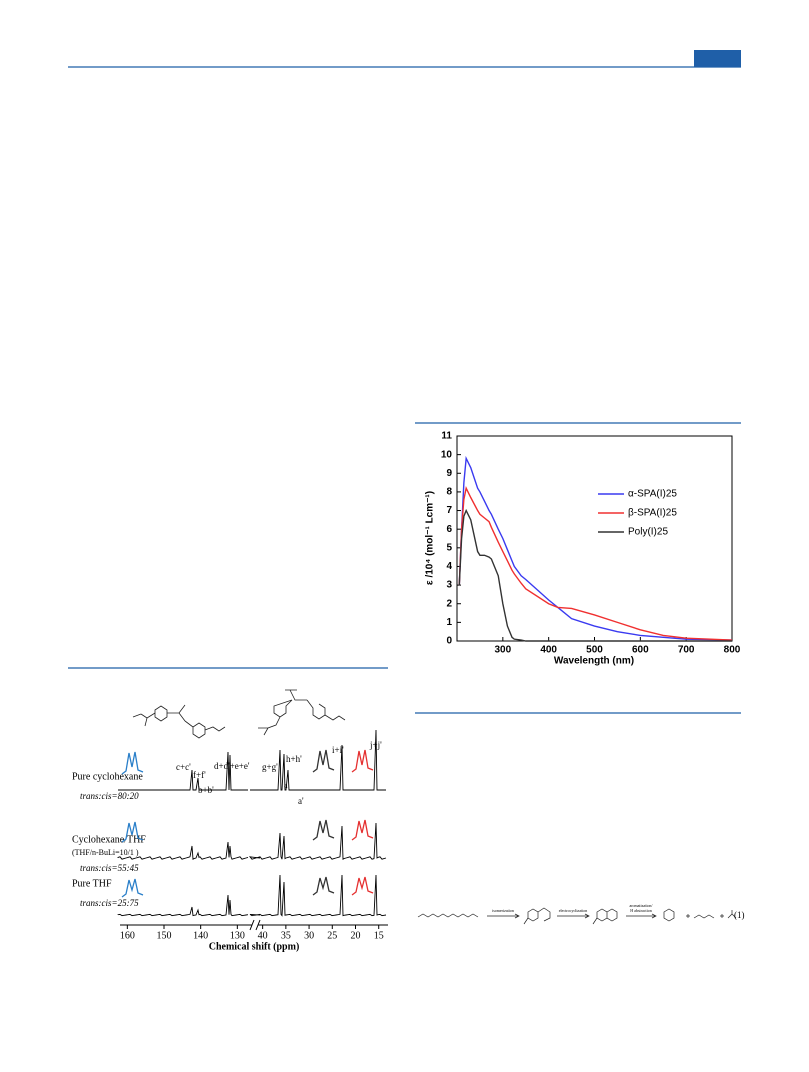  Describe the element at coordinates (449, 641) in the screenshot. I see `y-tick-label: 0` at that location.